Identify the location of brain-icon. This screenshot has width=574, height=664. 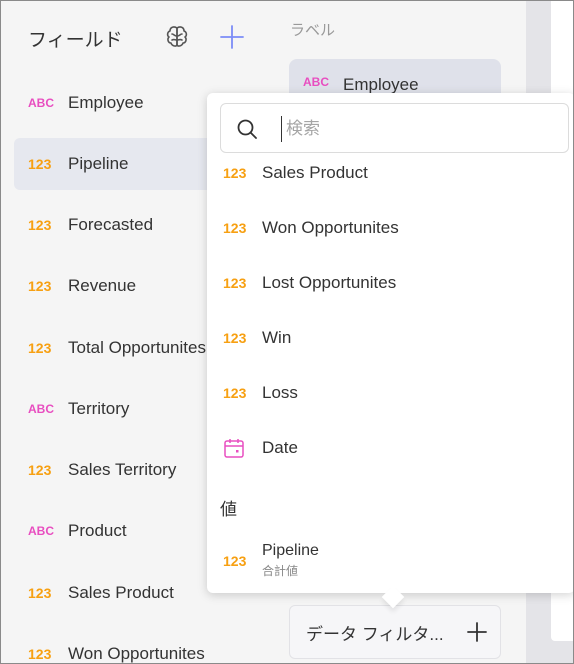
(177, 37).